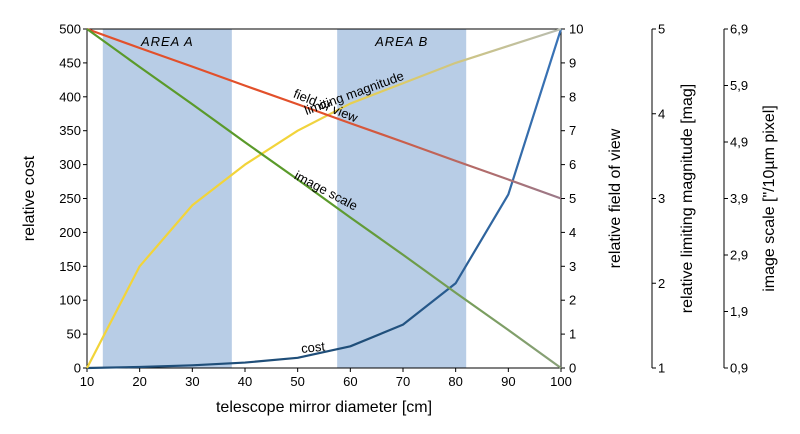  What do you see at coordinates (661, 113) in the screenshot?
I see `mag-tick-label: 4` at bounding box center [661, 113].